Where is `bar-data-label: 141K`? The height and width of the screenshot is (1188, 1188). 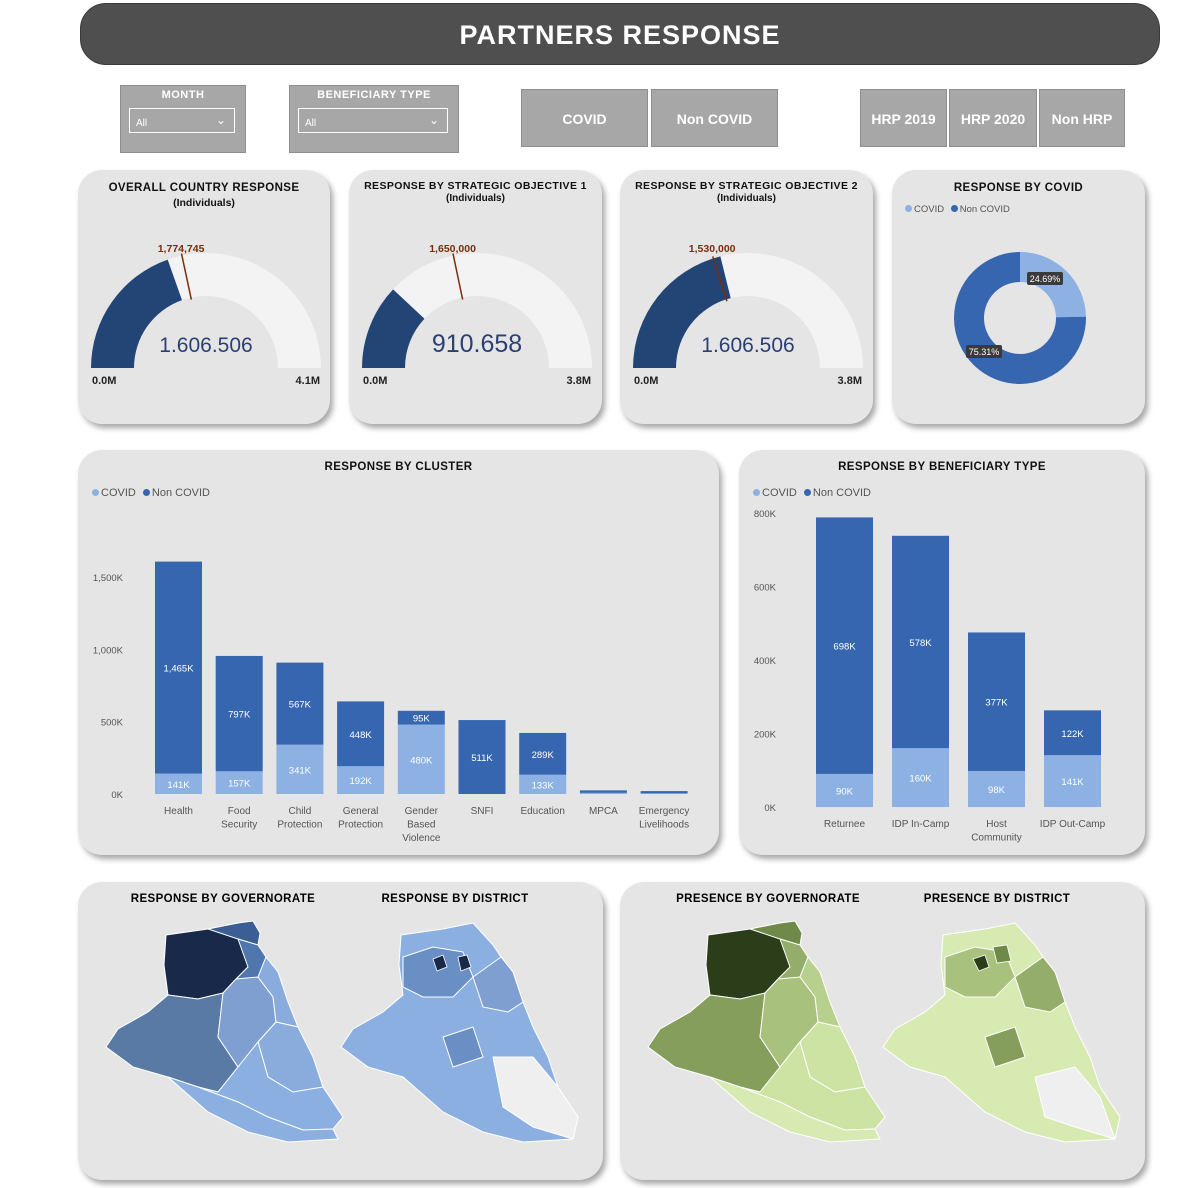 bar-data-label: 141K is located at coordinates (1072, 782).